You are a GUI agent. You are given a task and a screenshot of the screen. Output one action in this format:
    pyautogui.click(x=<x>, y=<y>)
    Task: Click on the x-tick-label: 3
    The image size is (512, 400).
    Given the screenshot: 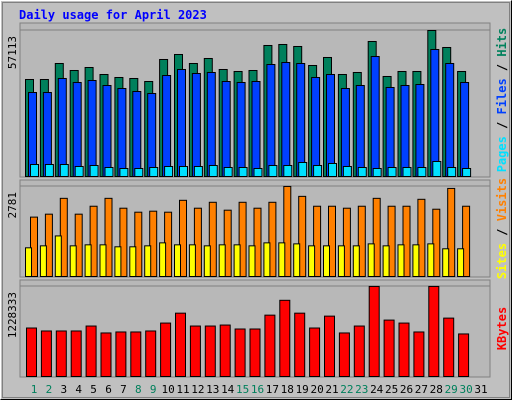 What is the action you would take?
    pyautogui.click(x=63, y=389)
    